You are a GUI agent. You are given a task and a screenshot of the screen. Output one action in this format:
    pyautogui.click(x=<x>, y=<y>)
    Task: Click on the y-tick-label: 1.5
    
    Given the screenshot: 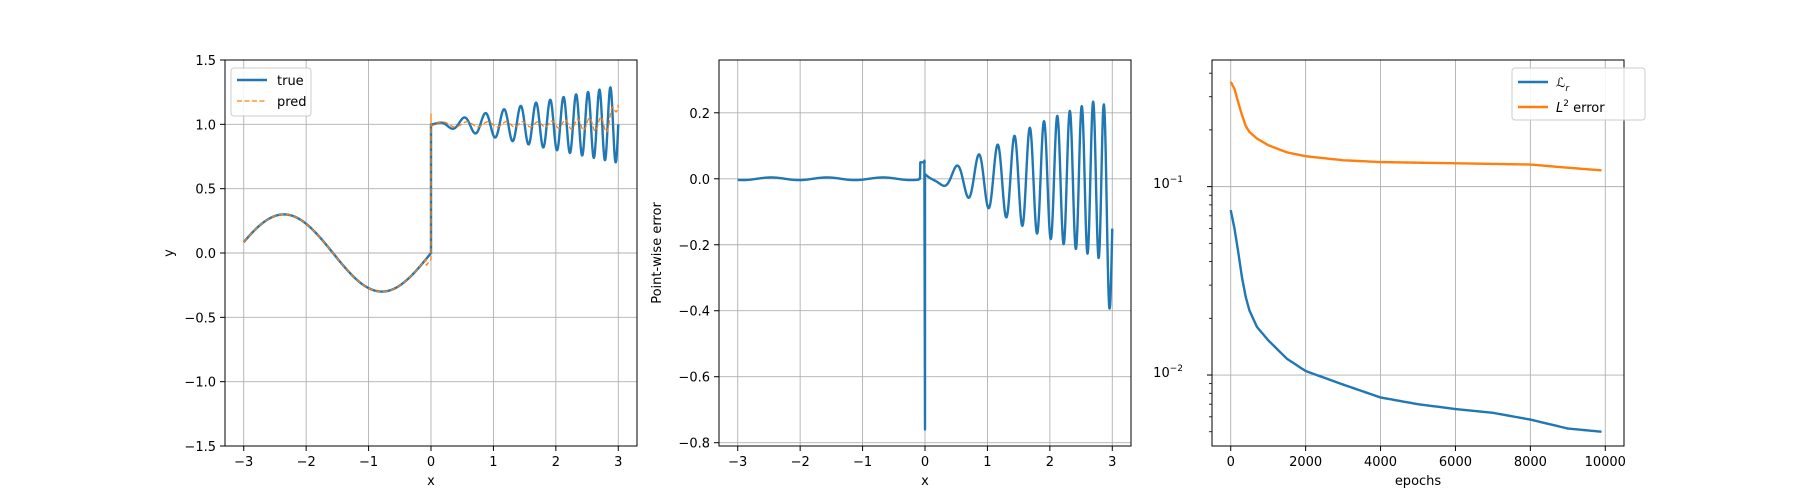 What is the action you would take?
    pyautogui.click(x=205, y=61)
    